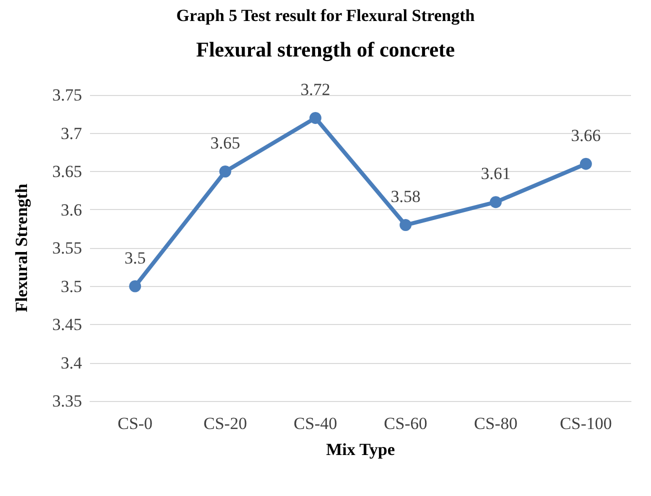  Describe the element at coordinates (71, 362) in the screenshot. I see `y-tick-label: 3.4` at that location.